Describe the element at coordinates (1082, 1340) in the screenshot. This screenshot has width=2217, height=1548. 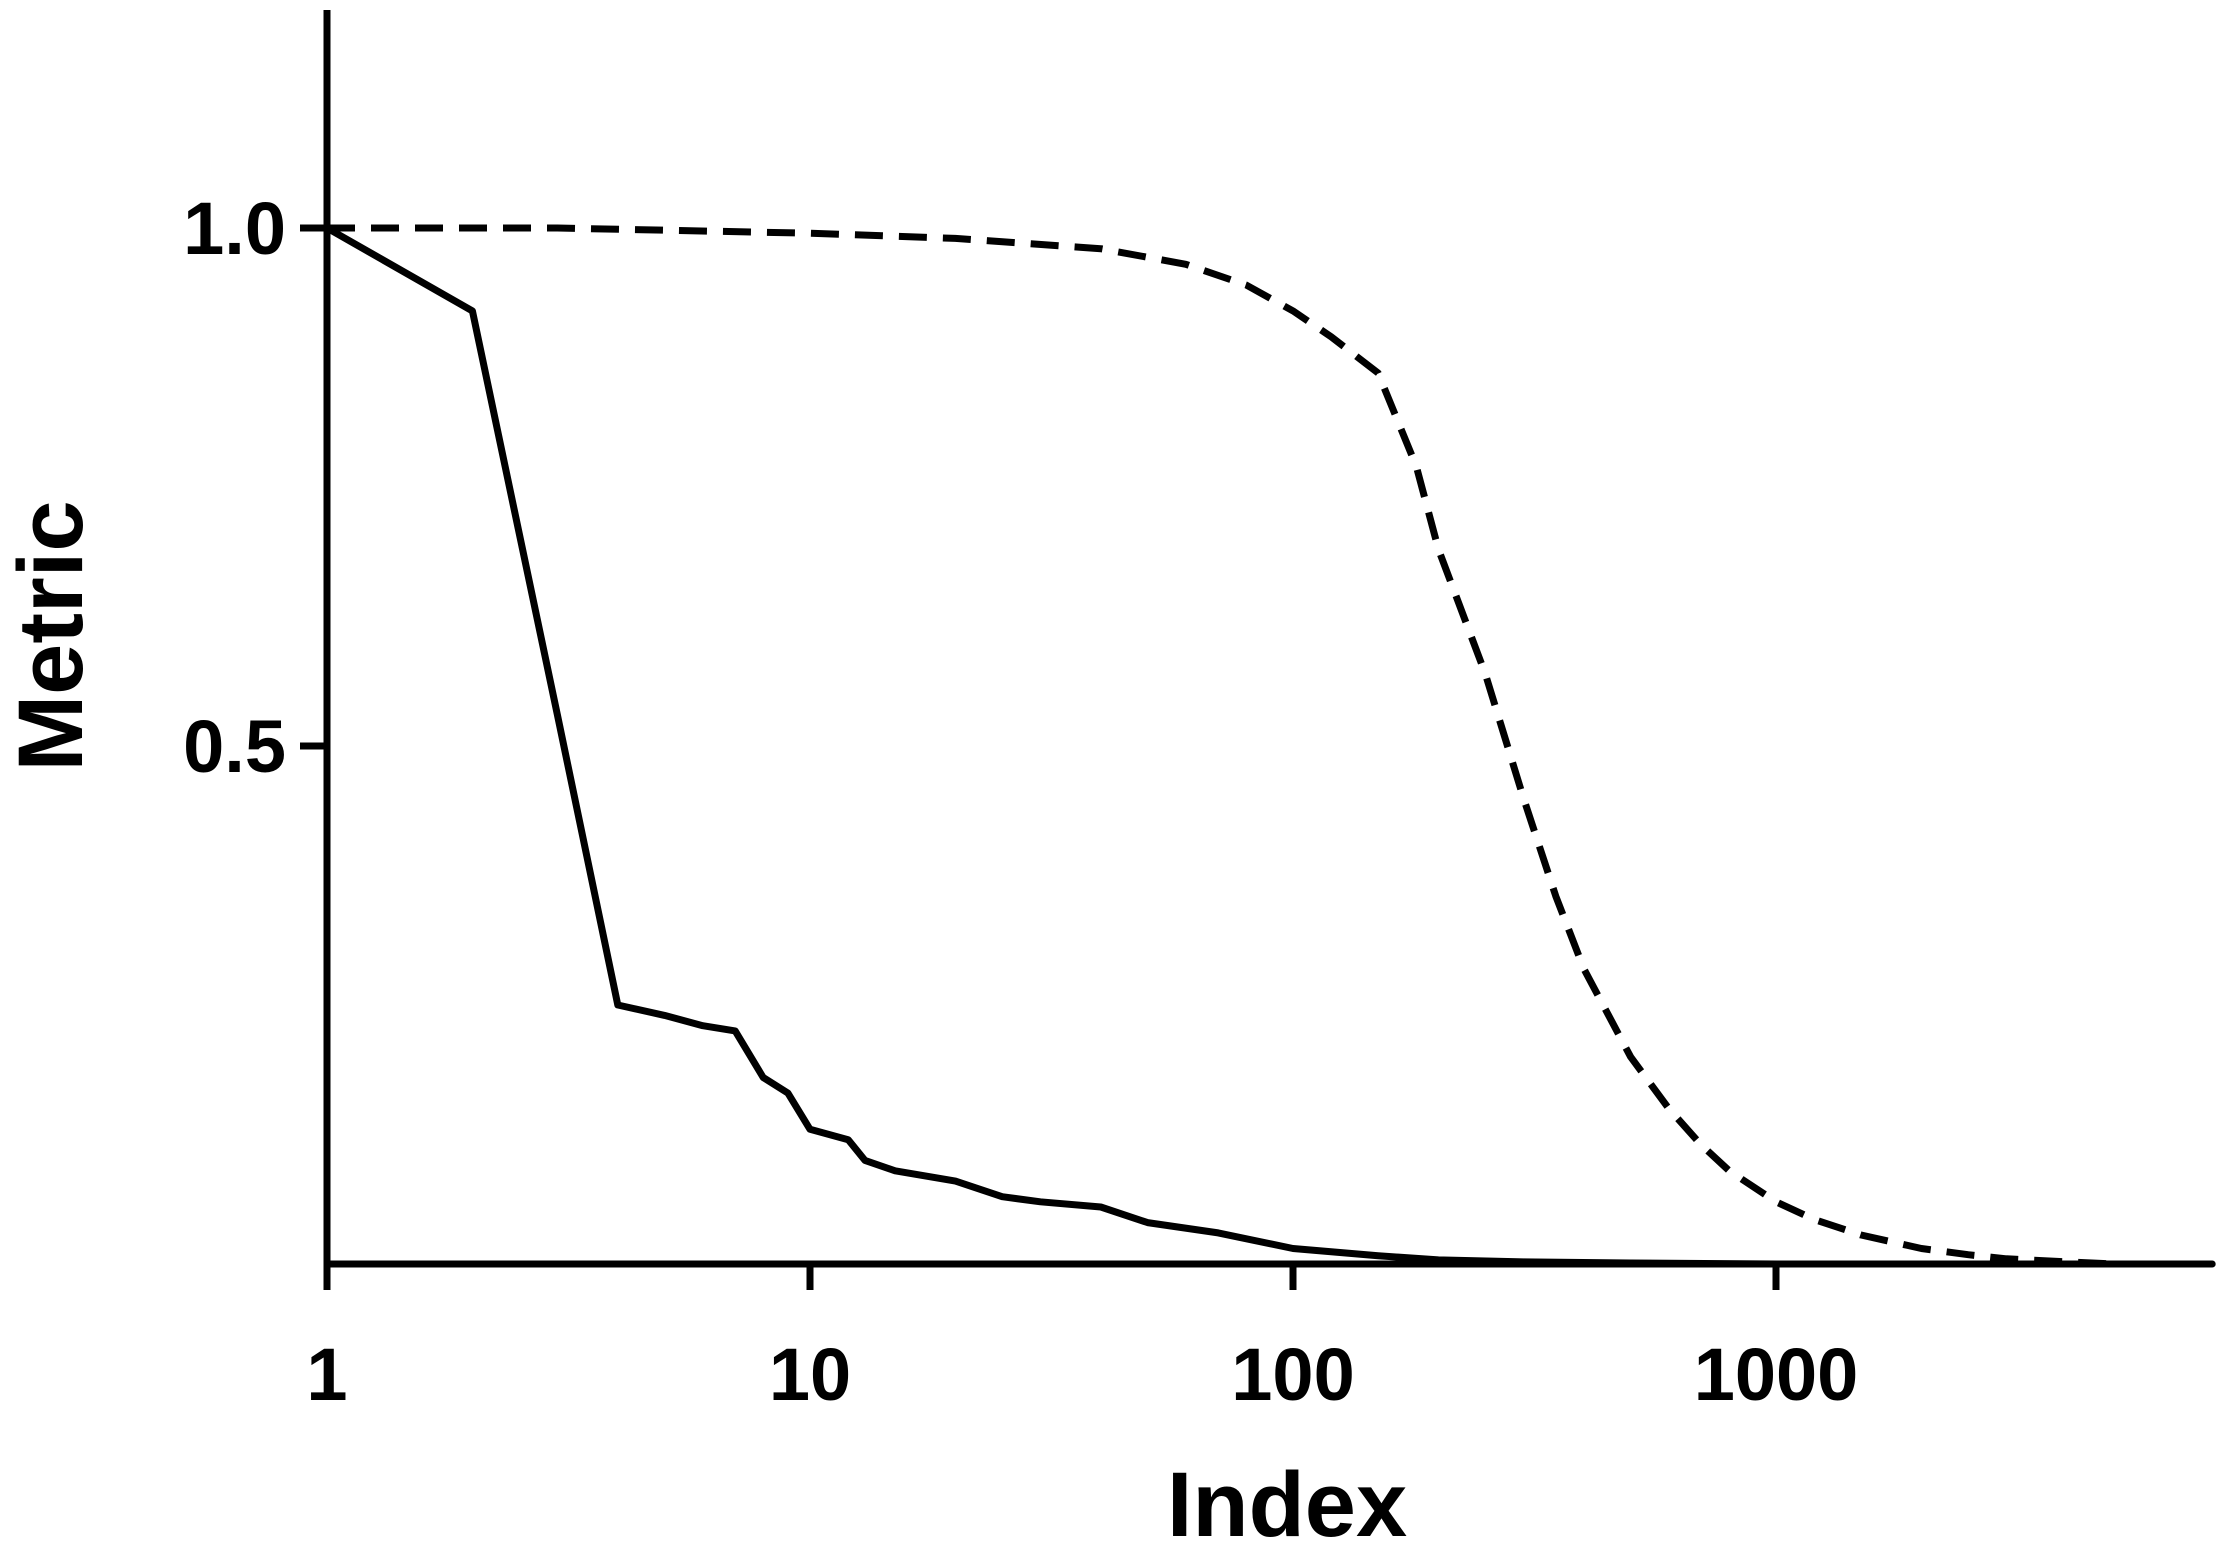
I see `x-ticks: 1 10 100 1000` at that location.